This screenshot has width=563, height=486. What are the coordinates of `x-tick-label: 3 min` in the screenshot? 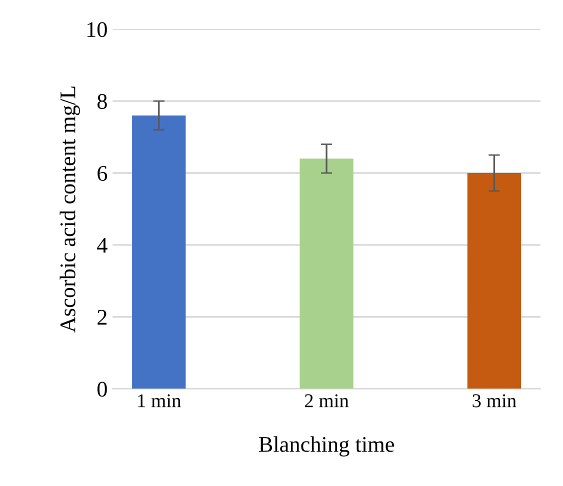 It's located at (494, 401).